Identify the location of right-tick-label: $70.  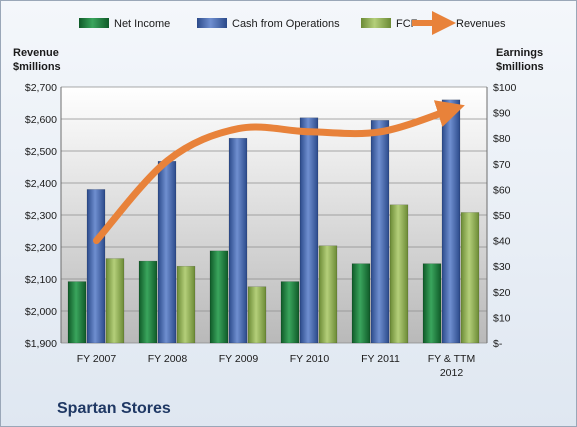
(502, 165).